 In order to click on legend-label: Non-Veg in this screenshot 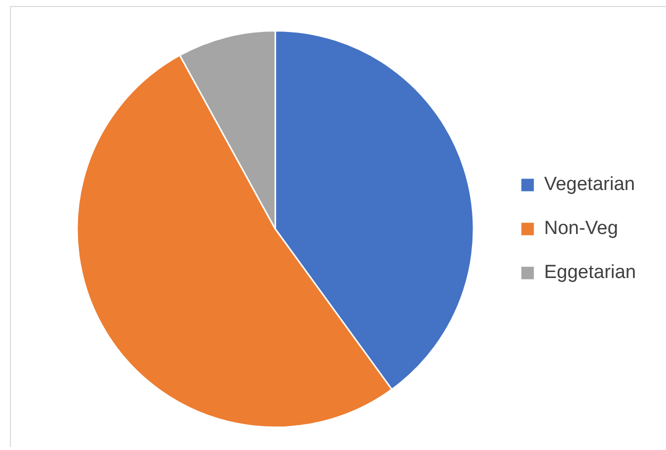, I will do `click(581, 229)`.